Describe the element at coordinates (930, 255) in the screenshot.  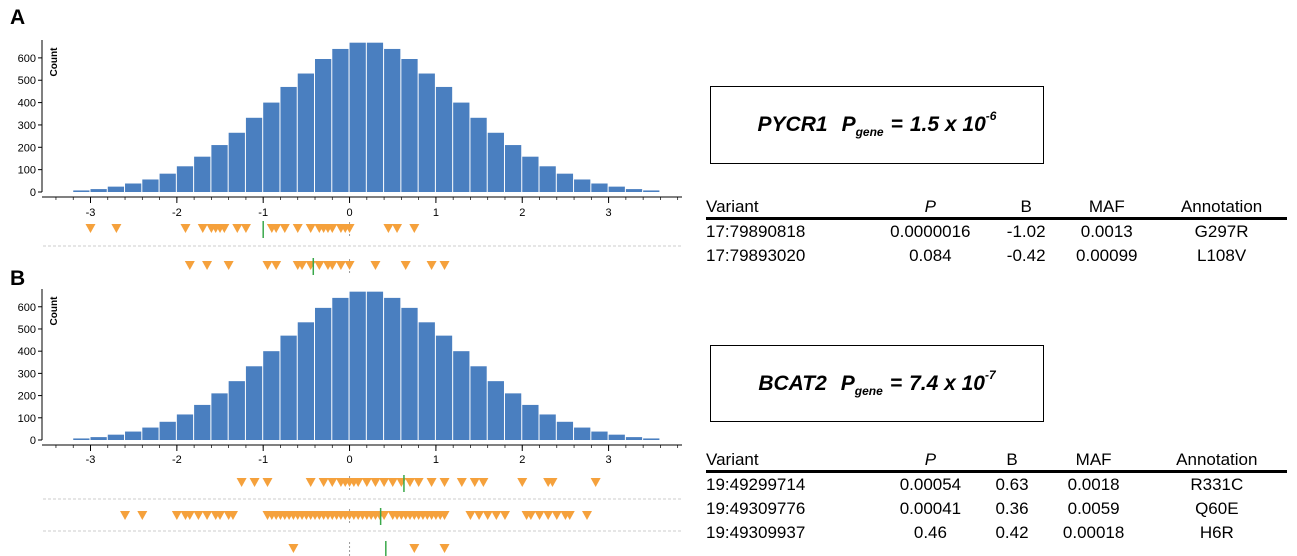
I see `cell-p: 0.084` at that location.